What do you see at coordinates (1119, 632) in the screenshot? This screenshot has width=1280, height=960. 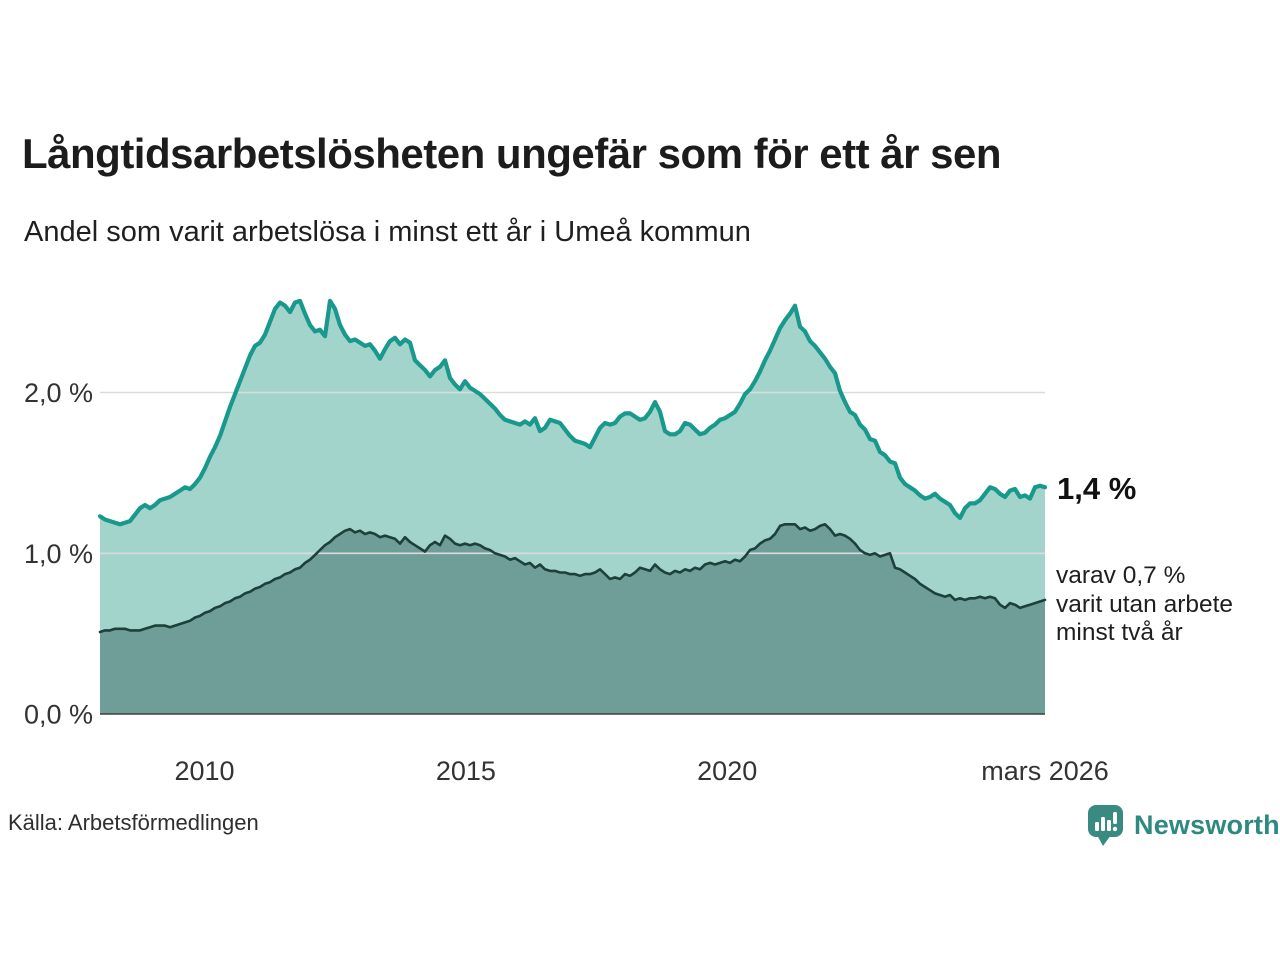 I see `dark-annotation-line-3: minst två år` at bounding box center [1119, 632].